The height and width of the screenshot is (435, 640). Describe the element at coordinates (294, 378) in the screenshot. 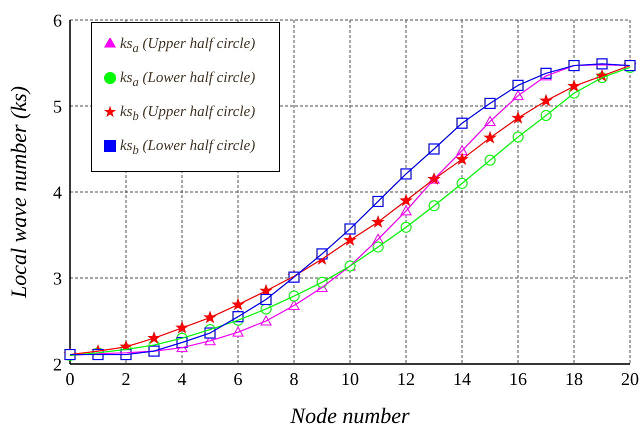

I see `x-tick-label: 8` at that location.